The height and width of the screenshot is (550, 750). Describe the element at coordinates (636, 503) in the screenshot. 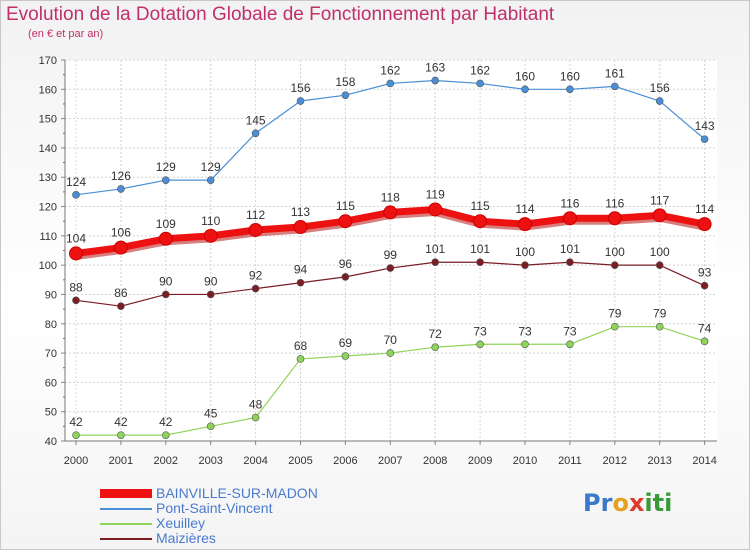

I see `logo-letter: x` at that location.